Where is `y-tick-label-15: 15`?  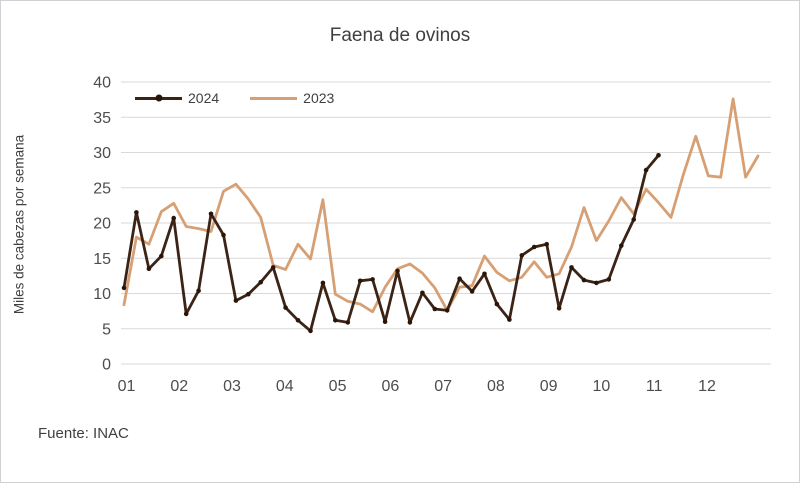 y-tick-label-15: 15 is located at coordinates (102, 259).